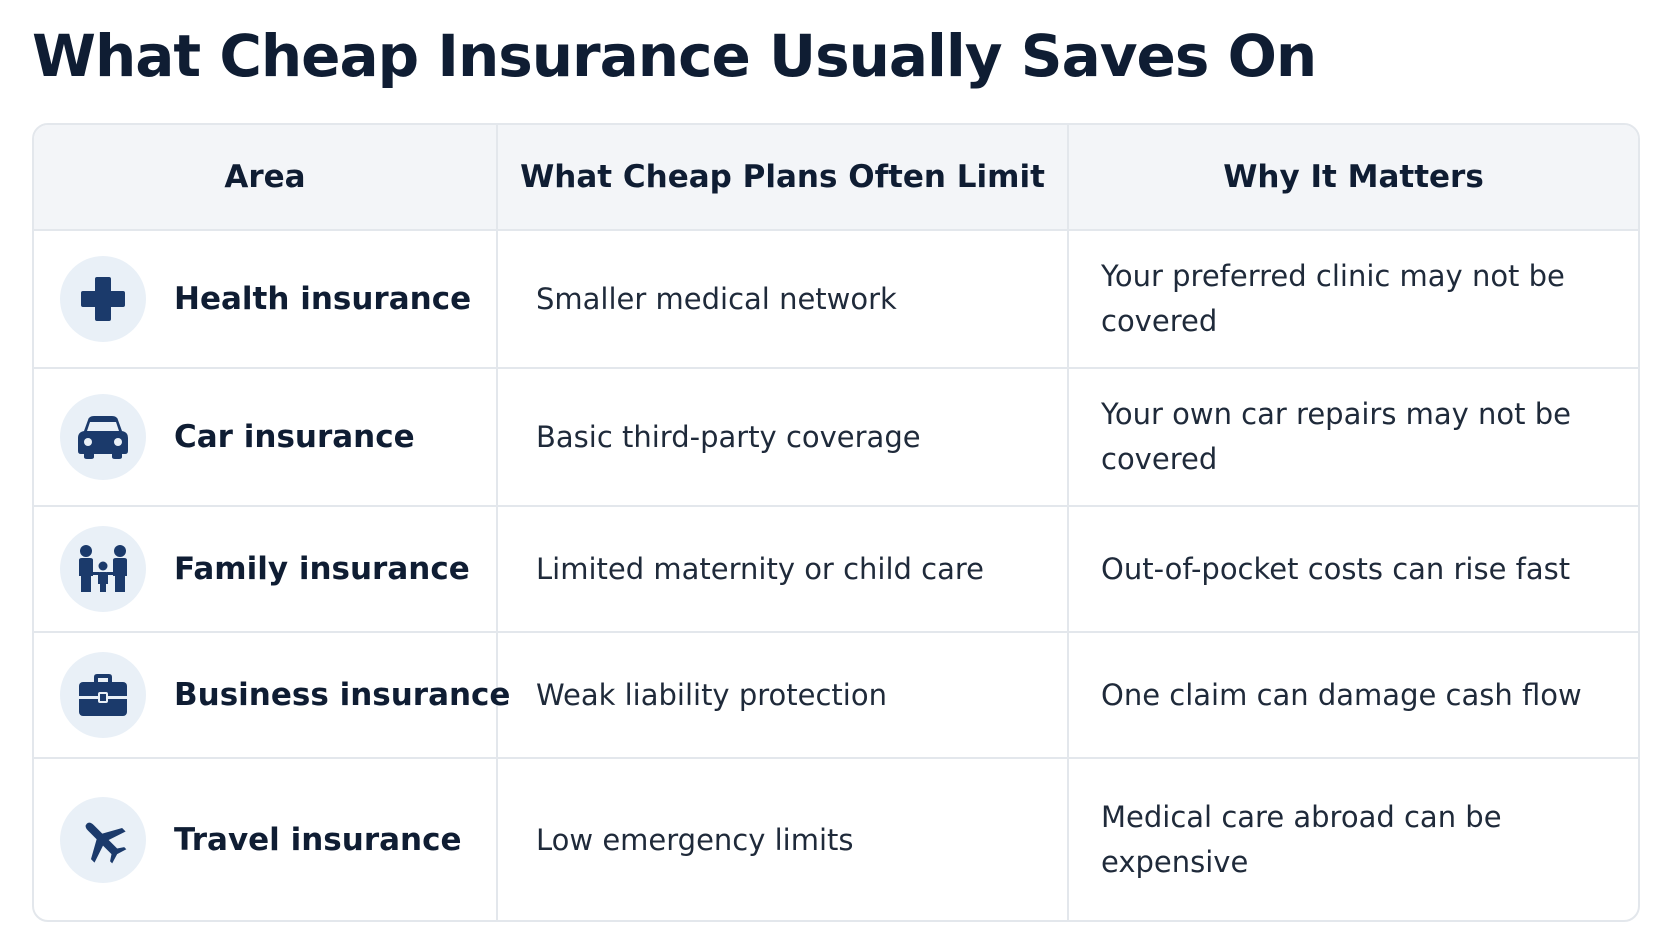 This screenshot has width=1672, height=941. Describe the element at coordinates (294, 437) in the screenshot. I see `area-label: Car insurance` at that location.